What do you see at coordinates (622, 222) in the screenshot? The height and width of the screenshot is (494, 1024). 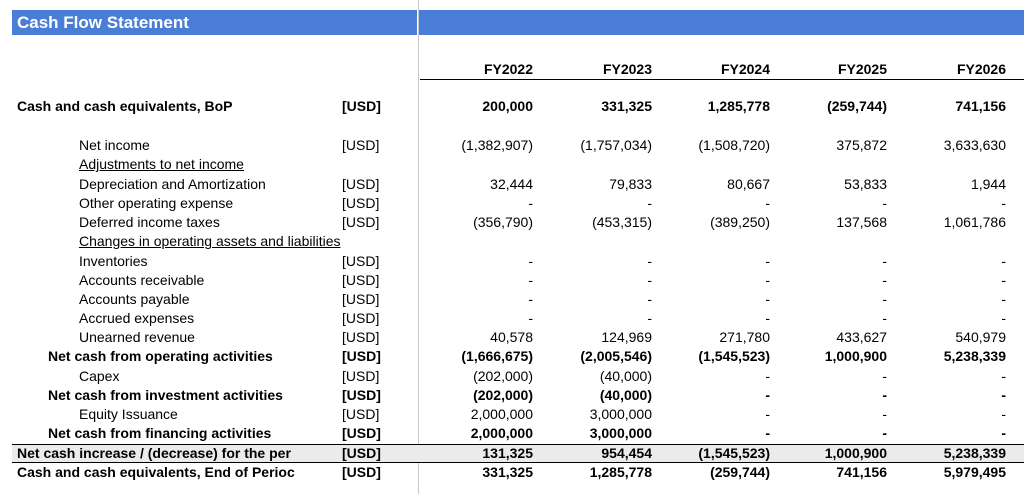 I see `cell-value: (453,315)` at bounding box center [622, 222].